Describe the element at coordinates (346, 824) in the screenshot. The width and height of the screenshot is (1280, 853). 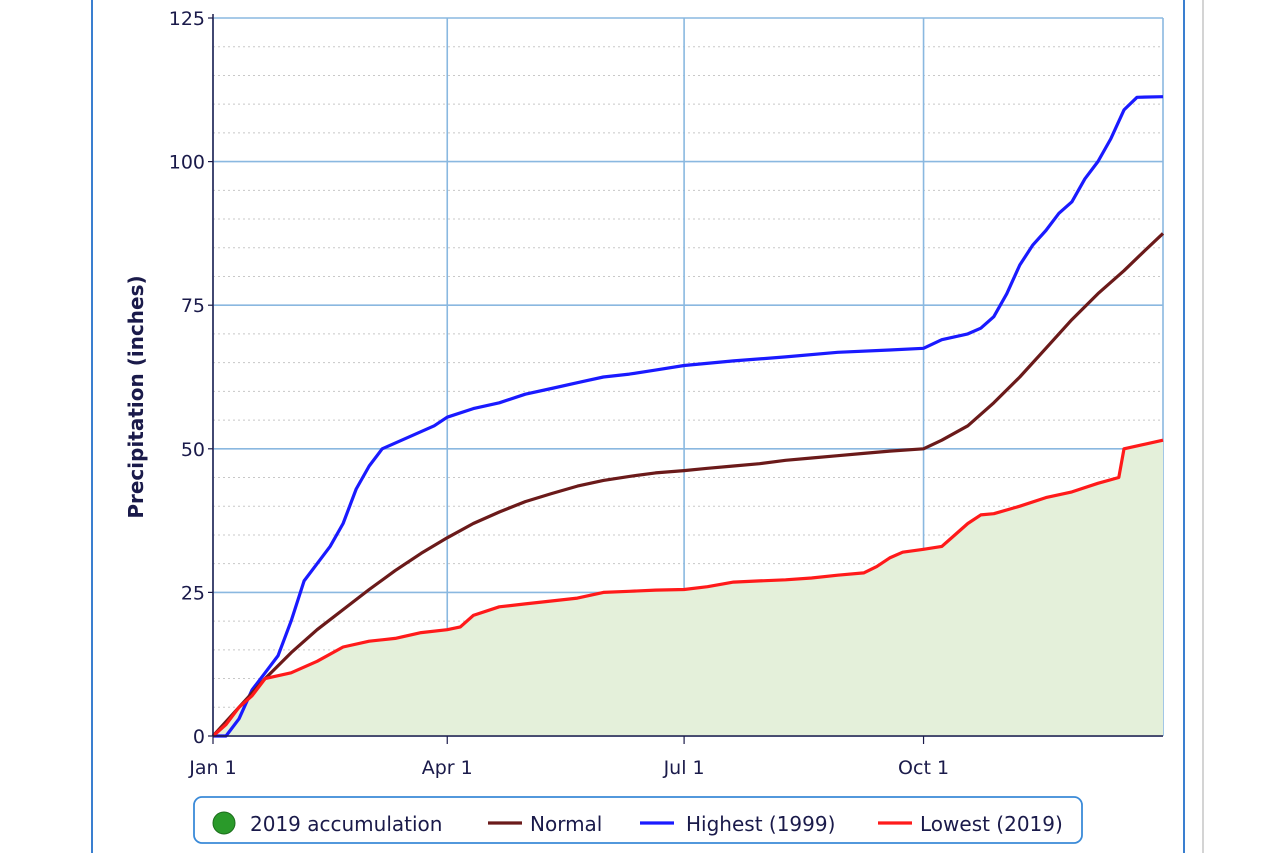
I see `legend-label-2019-accumulation: 2019 accumulation` at that location.